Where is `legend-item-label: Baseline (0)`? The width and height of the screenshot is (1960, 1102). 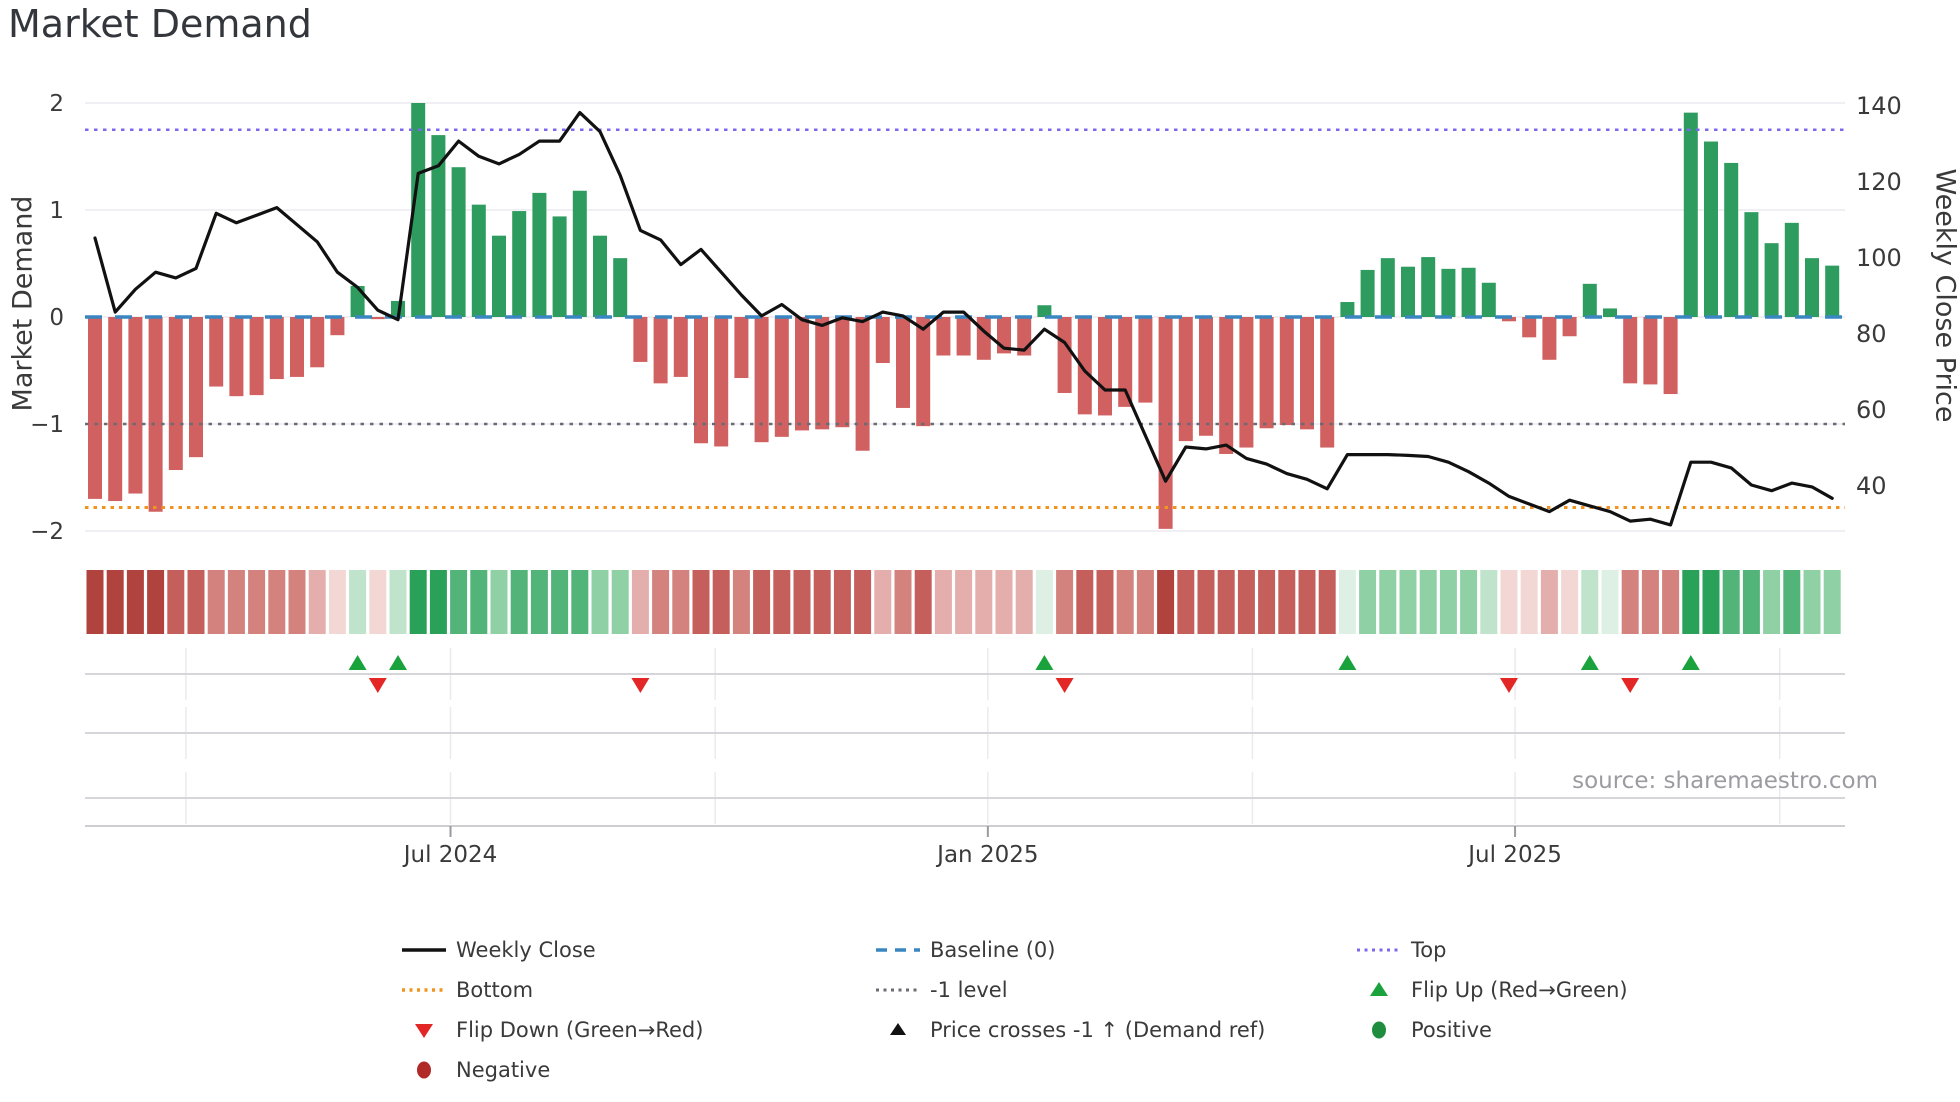
legend-item-label: Baseline (0) is located at coordinates (993, 950).